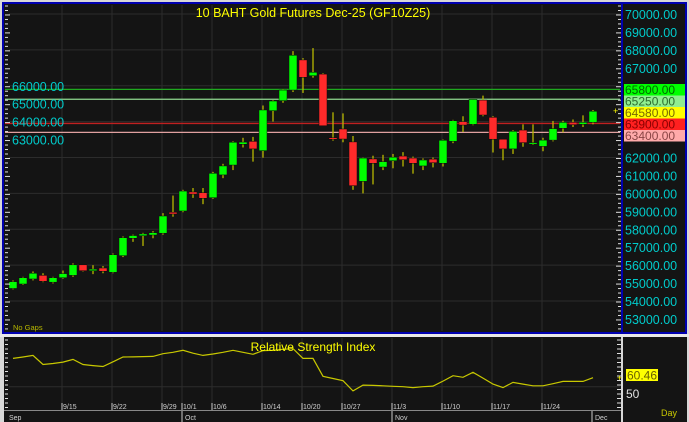  I want to click on price-tick-label: 64000.00, so click(38, 123).